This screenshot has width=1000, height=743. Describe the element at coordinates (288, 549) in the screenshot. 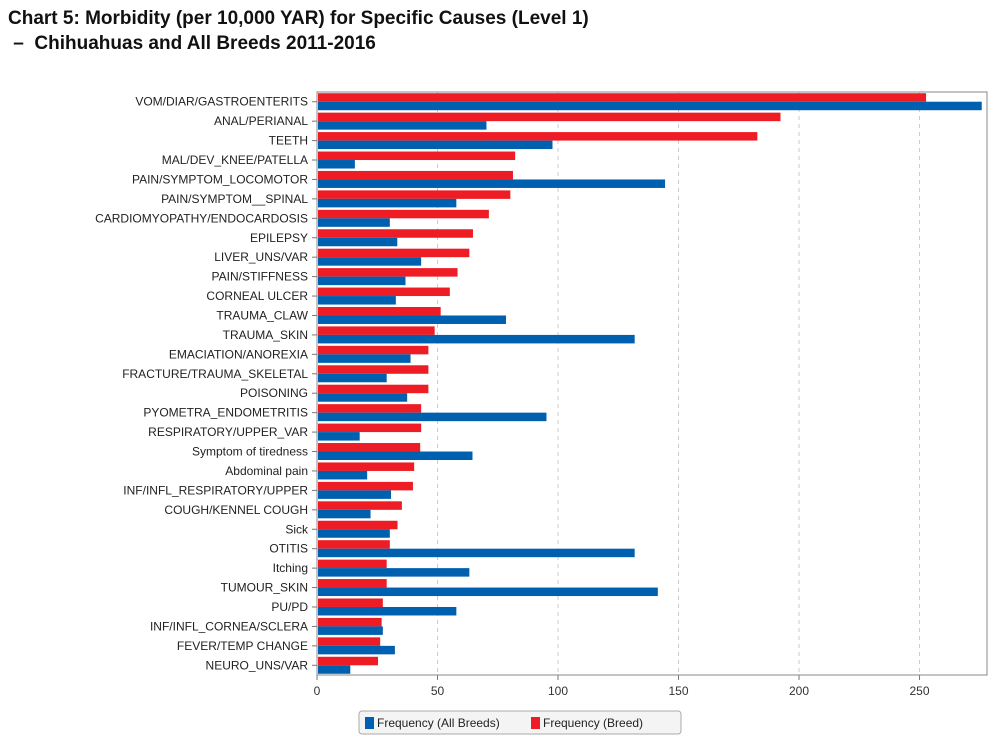

I see `category-label: OTITIS` at that location.